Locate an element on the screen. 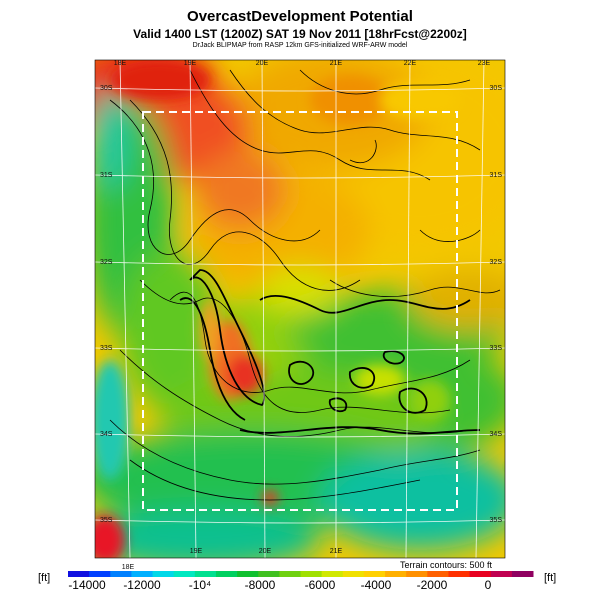 The height and width of the screenshot is (600, 600). right-lat-label: 34S is located at coordinates (496, 434).